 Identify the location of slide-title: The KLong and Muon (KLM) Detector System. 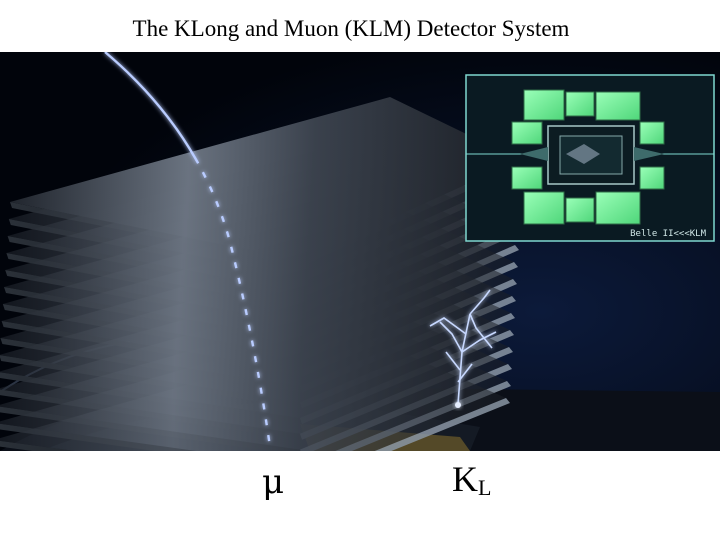
(351, 28).